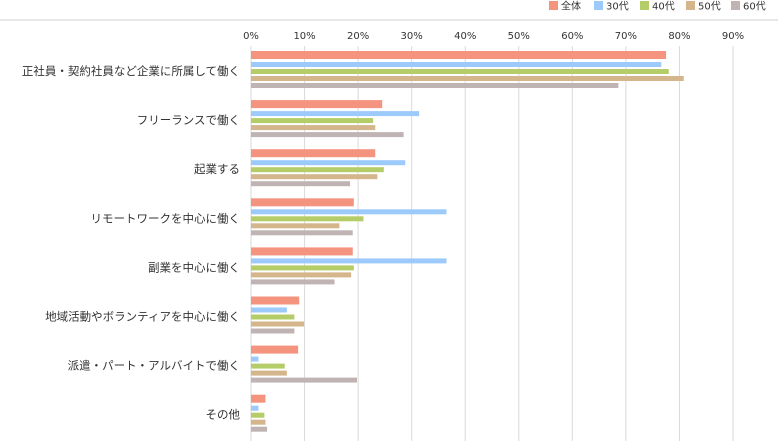 This screenshot has height=441, width=778. I want to click on x-axis-ticks: 0% 10% 20% 30% 40% 50% 60% 70% 80% 90%, so click(493, 36).